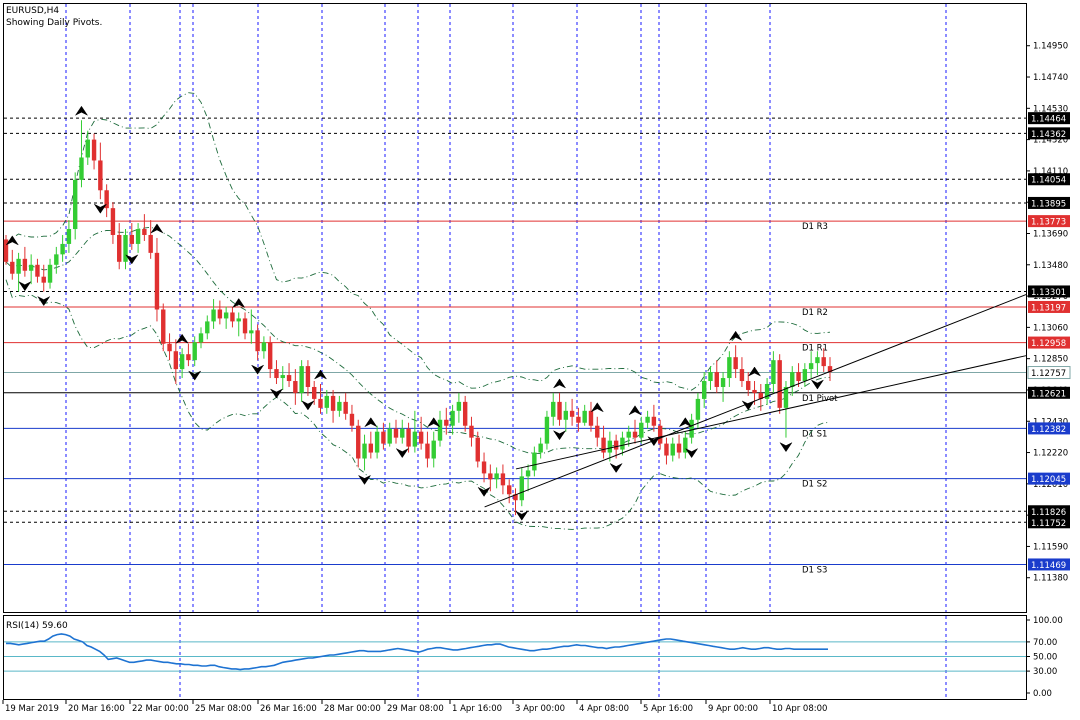 The height and width of the screenshot is (720, 1080). Describe the element at coordinates (1050, 454) in the screenshot. I see `price-tick-label: 1.12220` at that location.